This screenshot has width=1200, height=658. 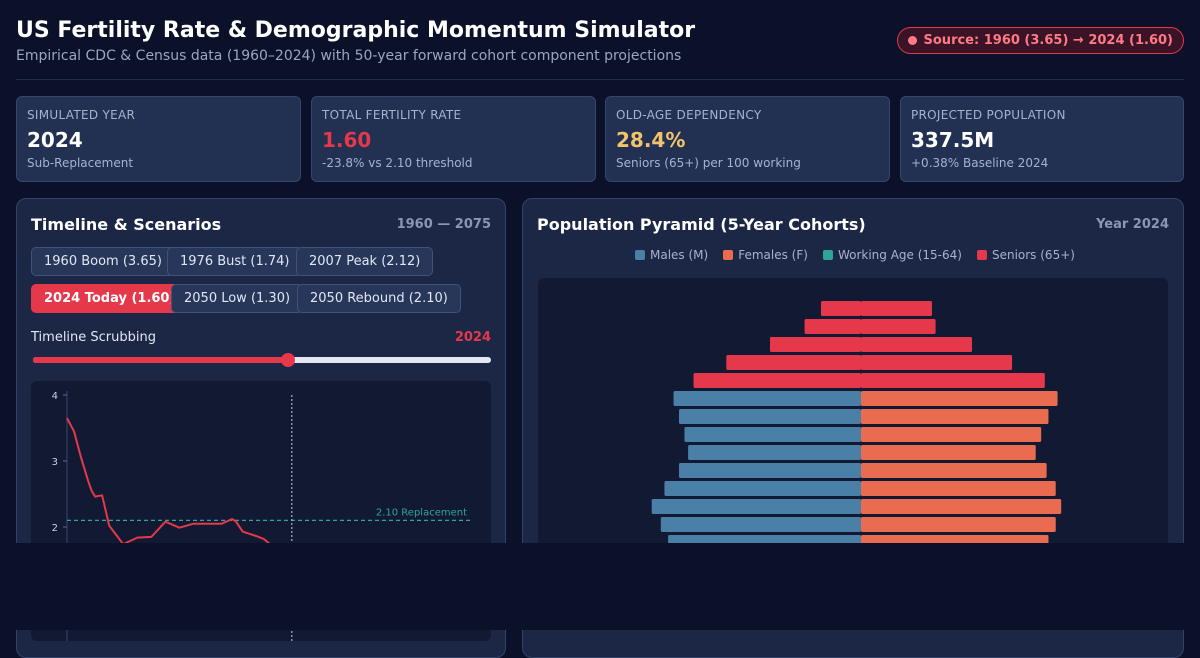 I want to click on pyramid-year-label: Year 2024, so click(x=1132, y=224).